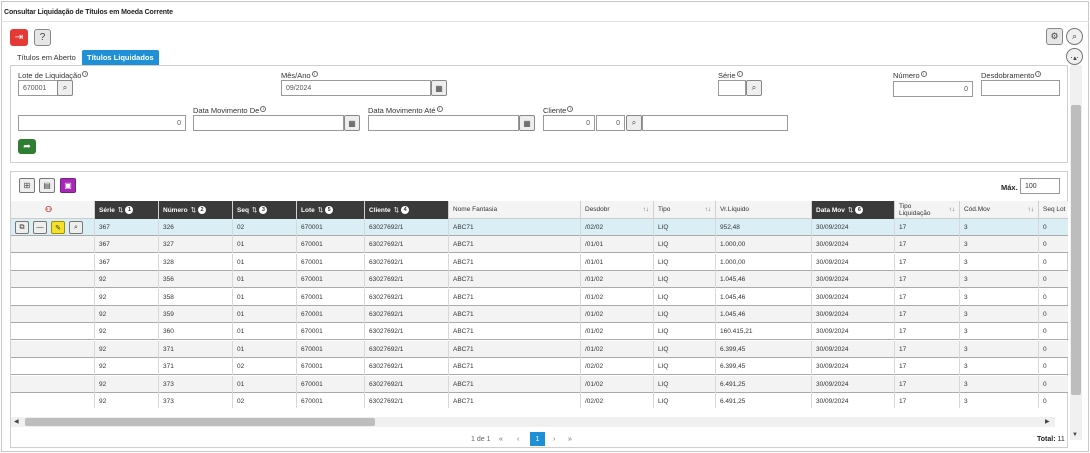 This screenshot has height=453, width=1090. Describe the element at coordinates (1074, 36) in the screenshot. I see `global-search-button: ⌕` at that location.